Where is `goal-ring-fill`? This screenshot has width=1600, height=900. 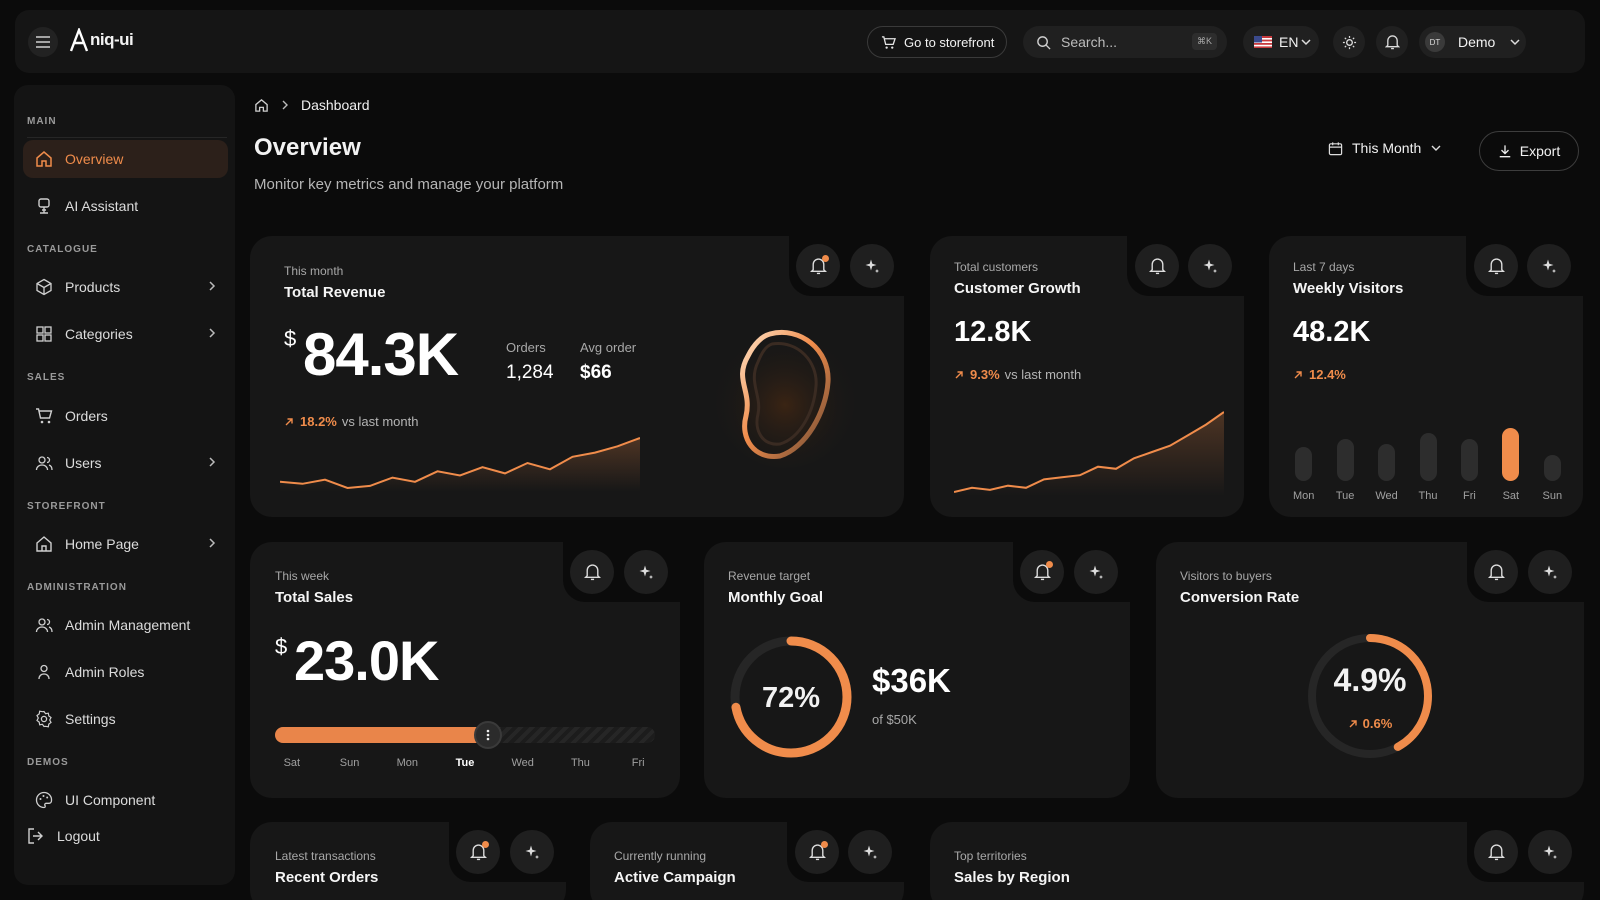 goal-ring-fill is located at coordinates (791, 697).